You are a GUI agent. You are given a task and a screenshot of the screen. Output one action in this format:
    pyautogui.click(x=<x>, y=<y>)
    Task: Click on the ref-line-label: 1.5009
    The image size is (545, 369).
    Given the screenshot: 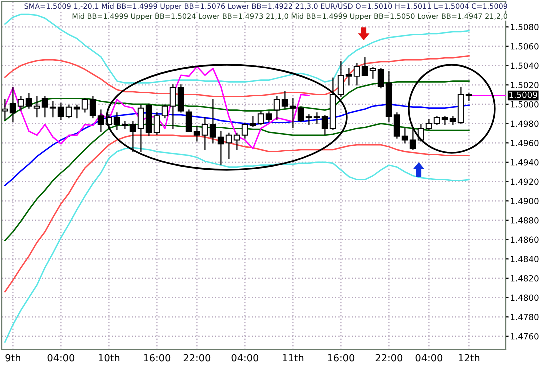 What is the action you would take?
    pyautogui.click(x=524, y=95)
    